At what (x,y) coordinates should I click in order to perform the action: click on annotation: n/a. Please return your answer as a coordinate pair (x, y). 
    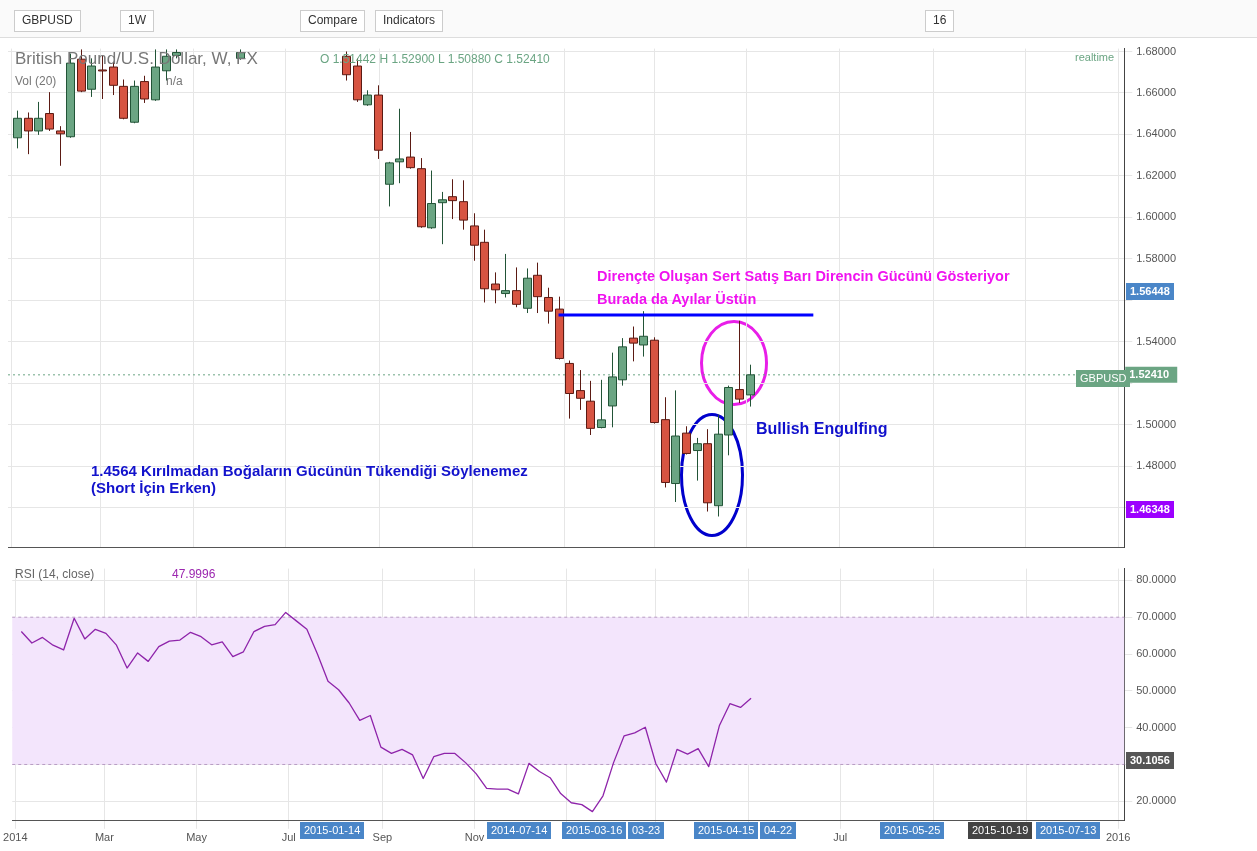
    Looking at the image, I should click on (174, 81).